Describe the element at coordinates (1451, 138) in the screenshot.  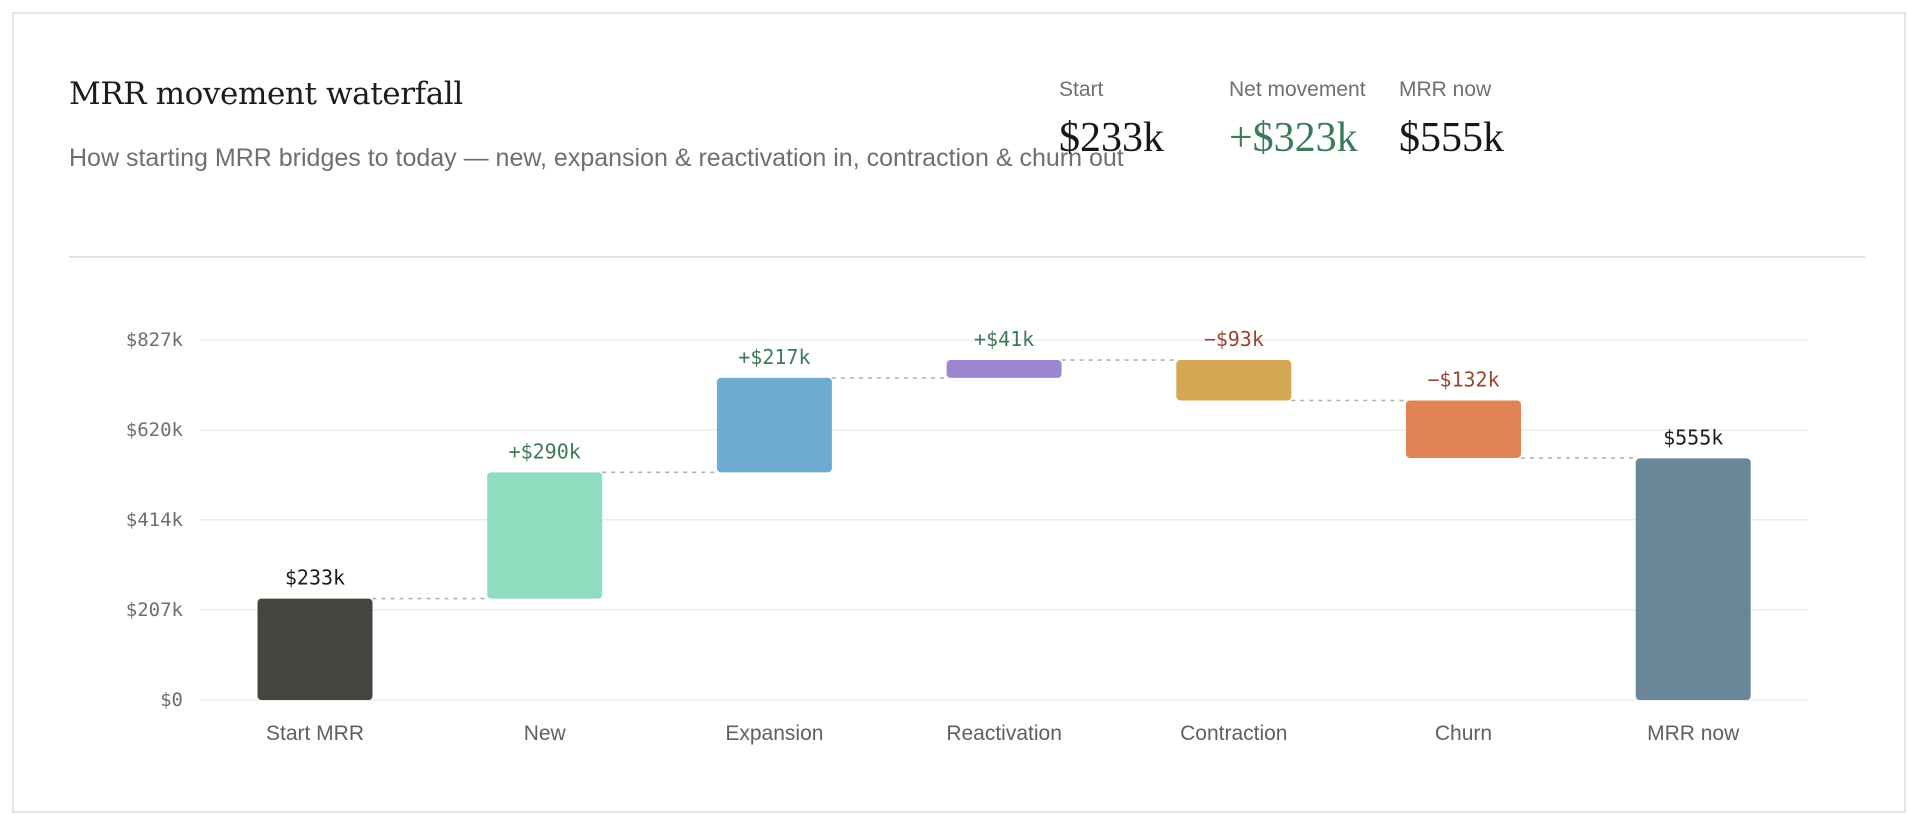
I see `stat-mrr-now-value: $555k` at that location.